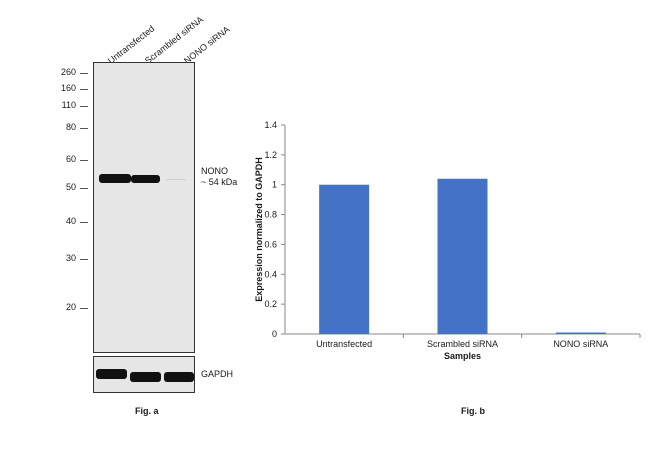 This screenshot has height=471, width=650. I want to click on x-tick-label: Untransfected, so click(344, 344).